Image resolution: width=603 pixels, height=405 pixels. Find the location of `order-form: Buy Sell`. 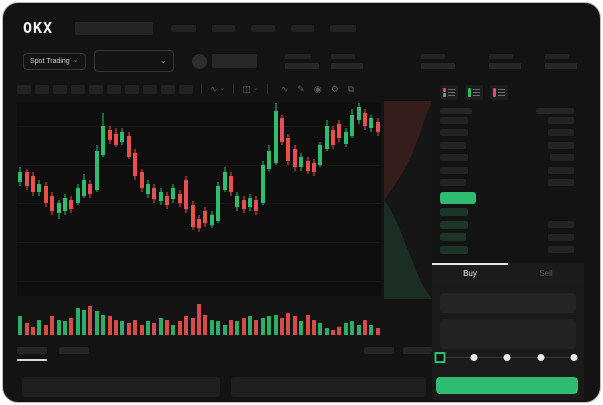

order-form: Buy Sell is located at coordinates (508, 331).